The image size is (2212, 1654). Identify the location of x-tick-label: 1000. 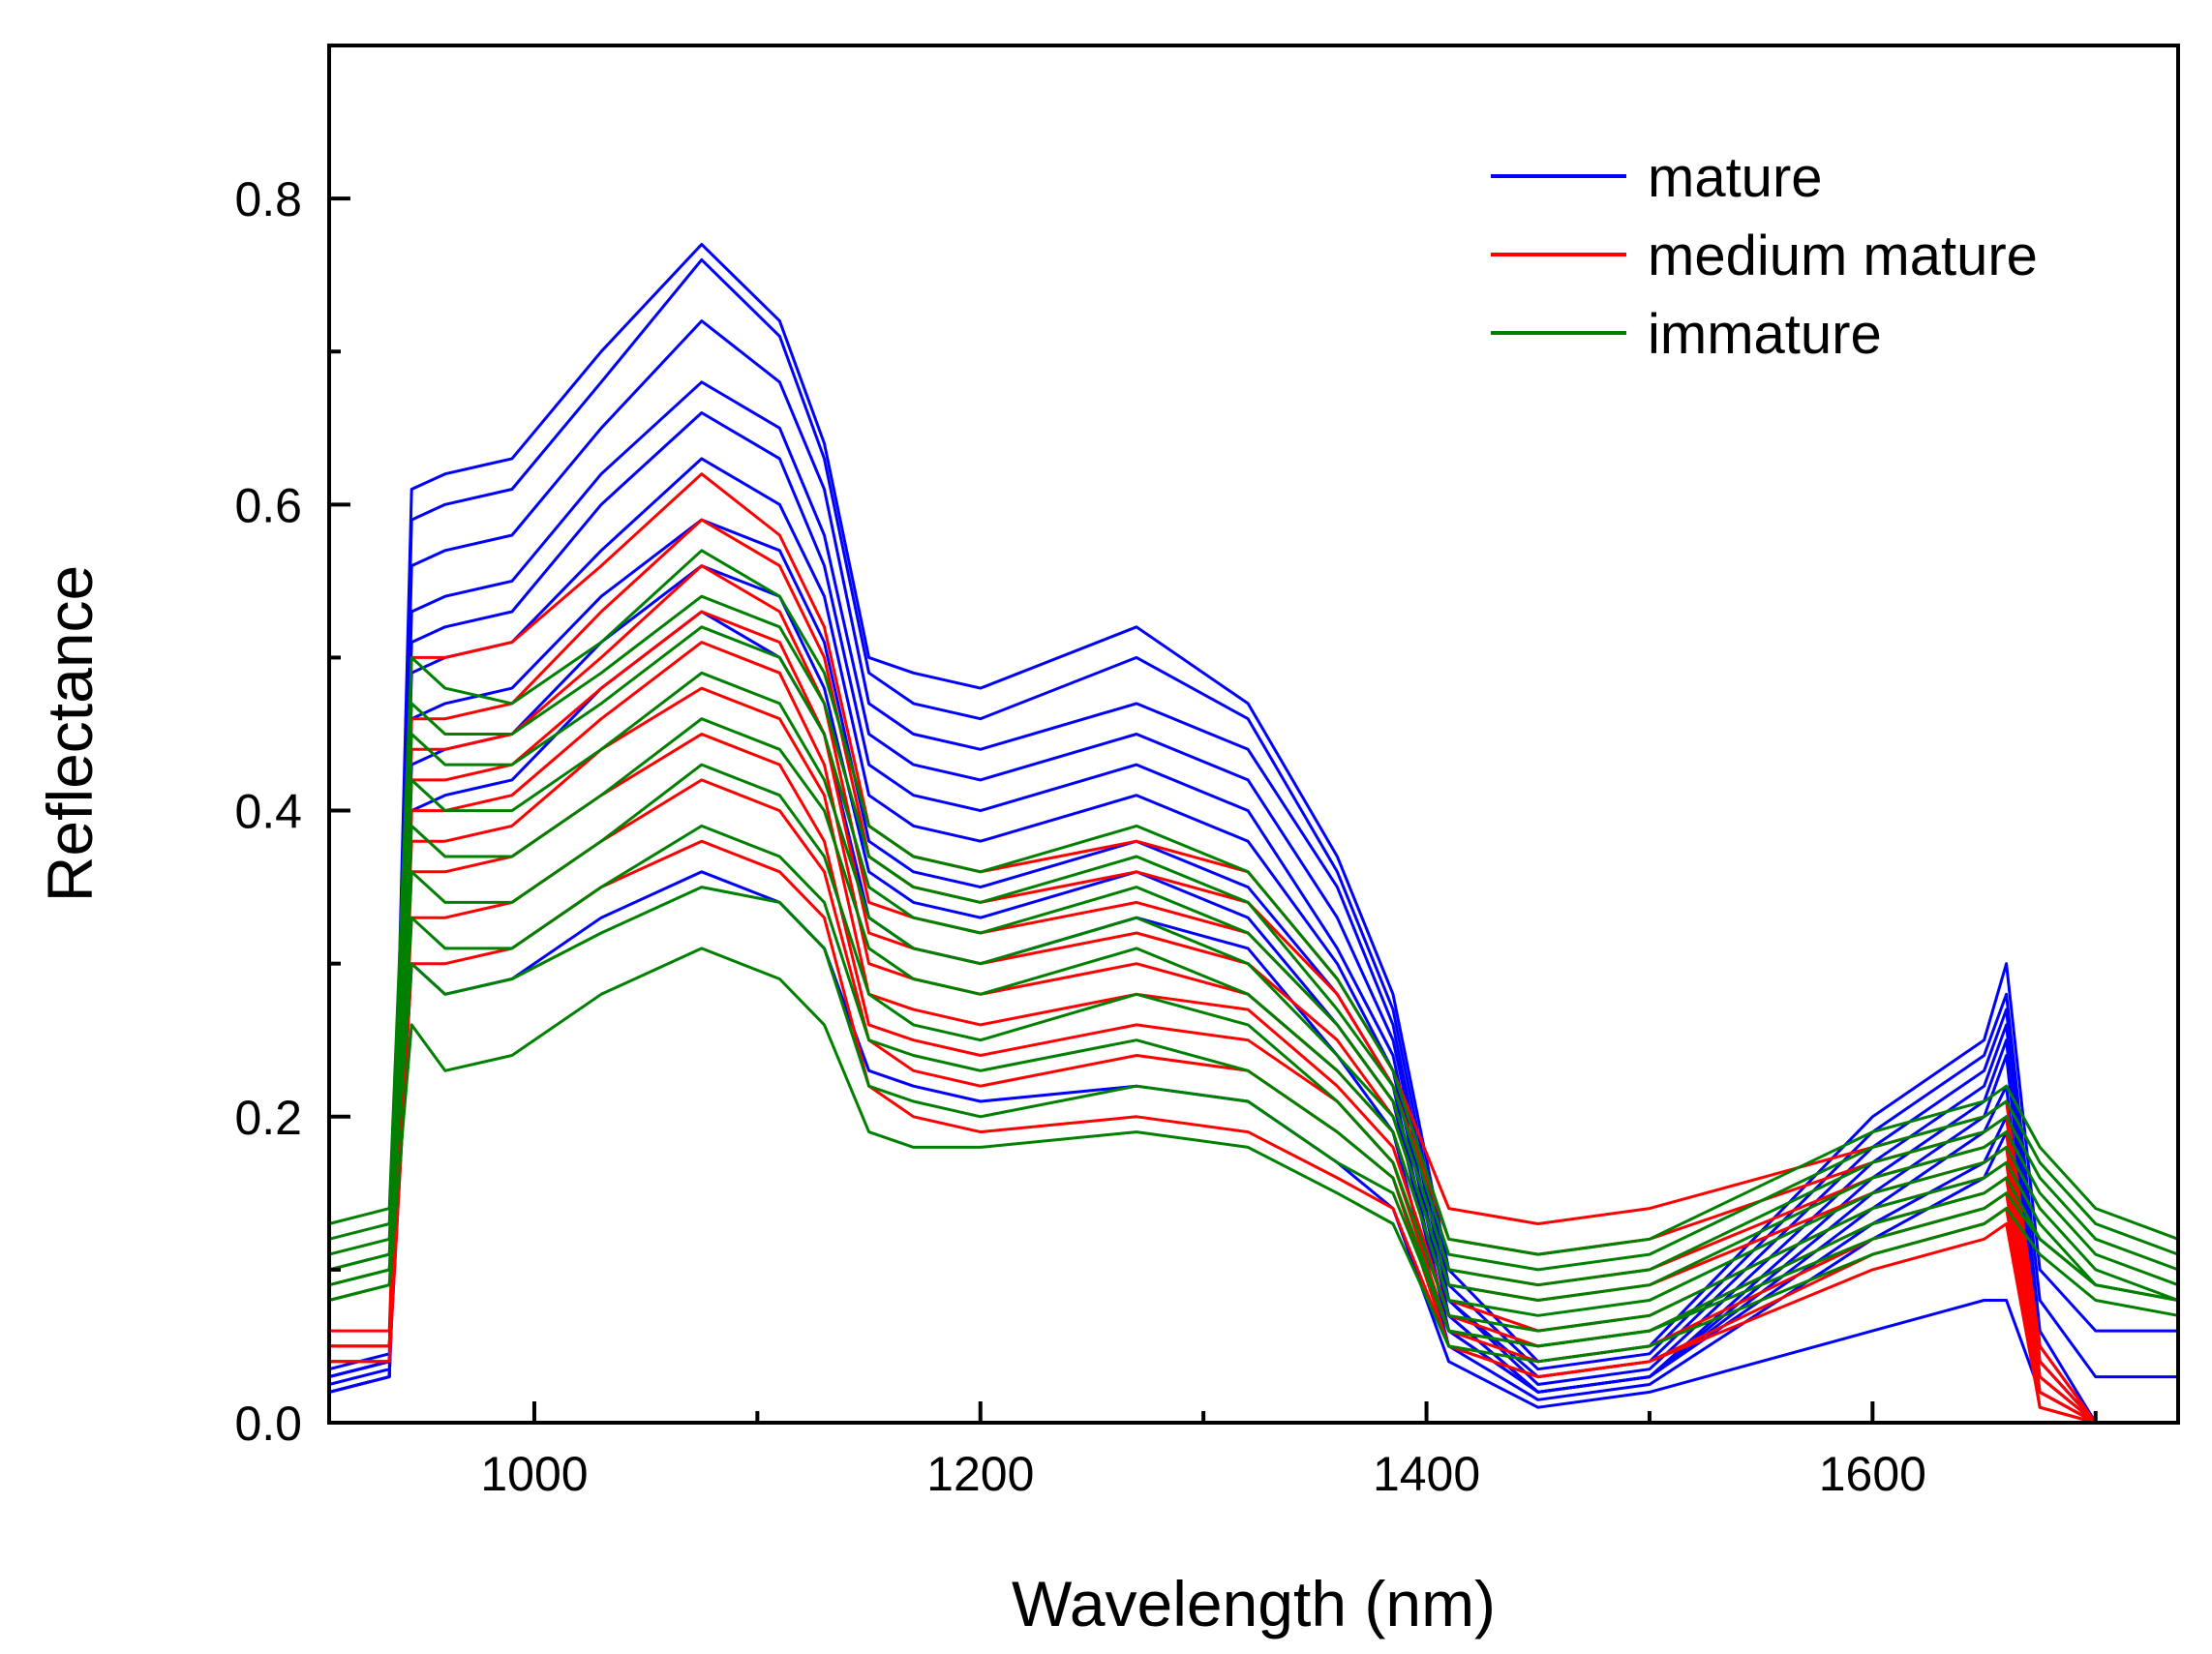
(534, 1474).